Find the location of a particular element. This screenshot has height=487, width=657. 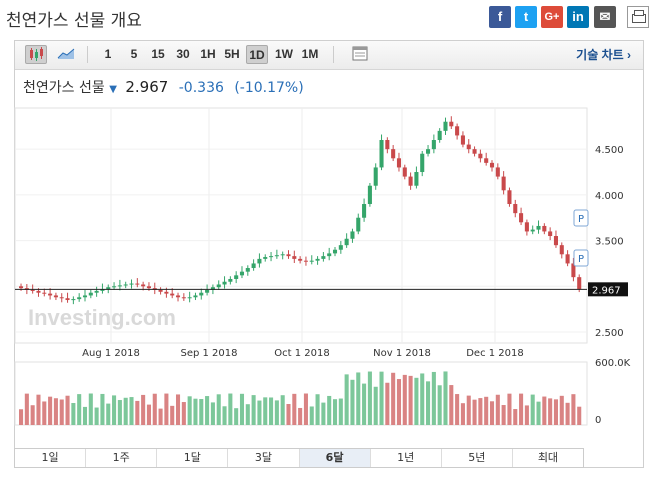

range-1m: 1달 is located at coordinates (193, 458).